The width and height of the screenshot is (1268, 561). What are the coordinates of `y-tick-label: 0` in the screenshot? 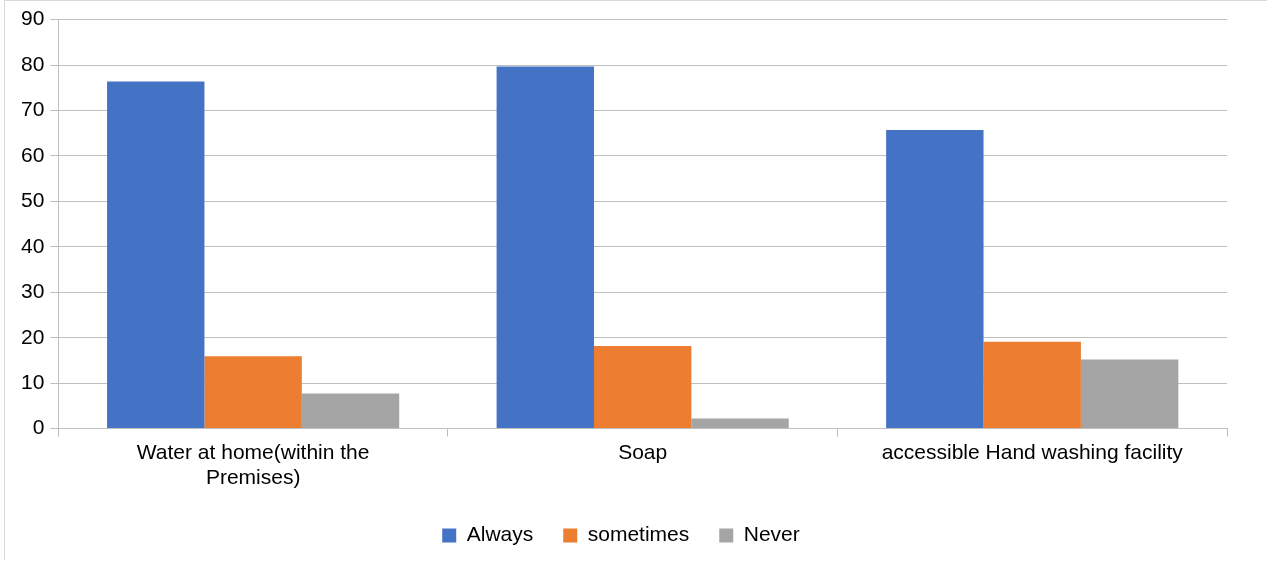 It's located at (38, 427).